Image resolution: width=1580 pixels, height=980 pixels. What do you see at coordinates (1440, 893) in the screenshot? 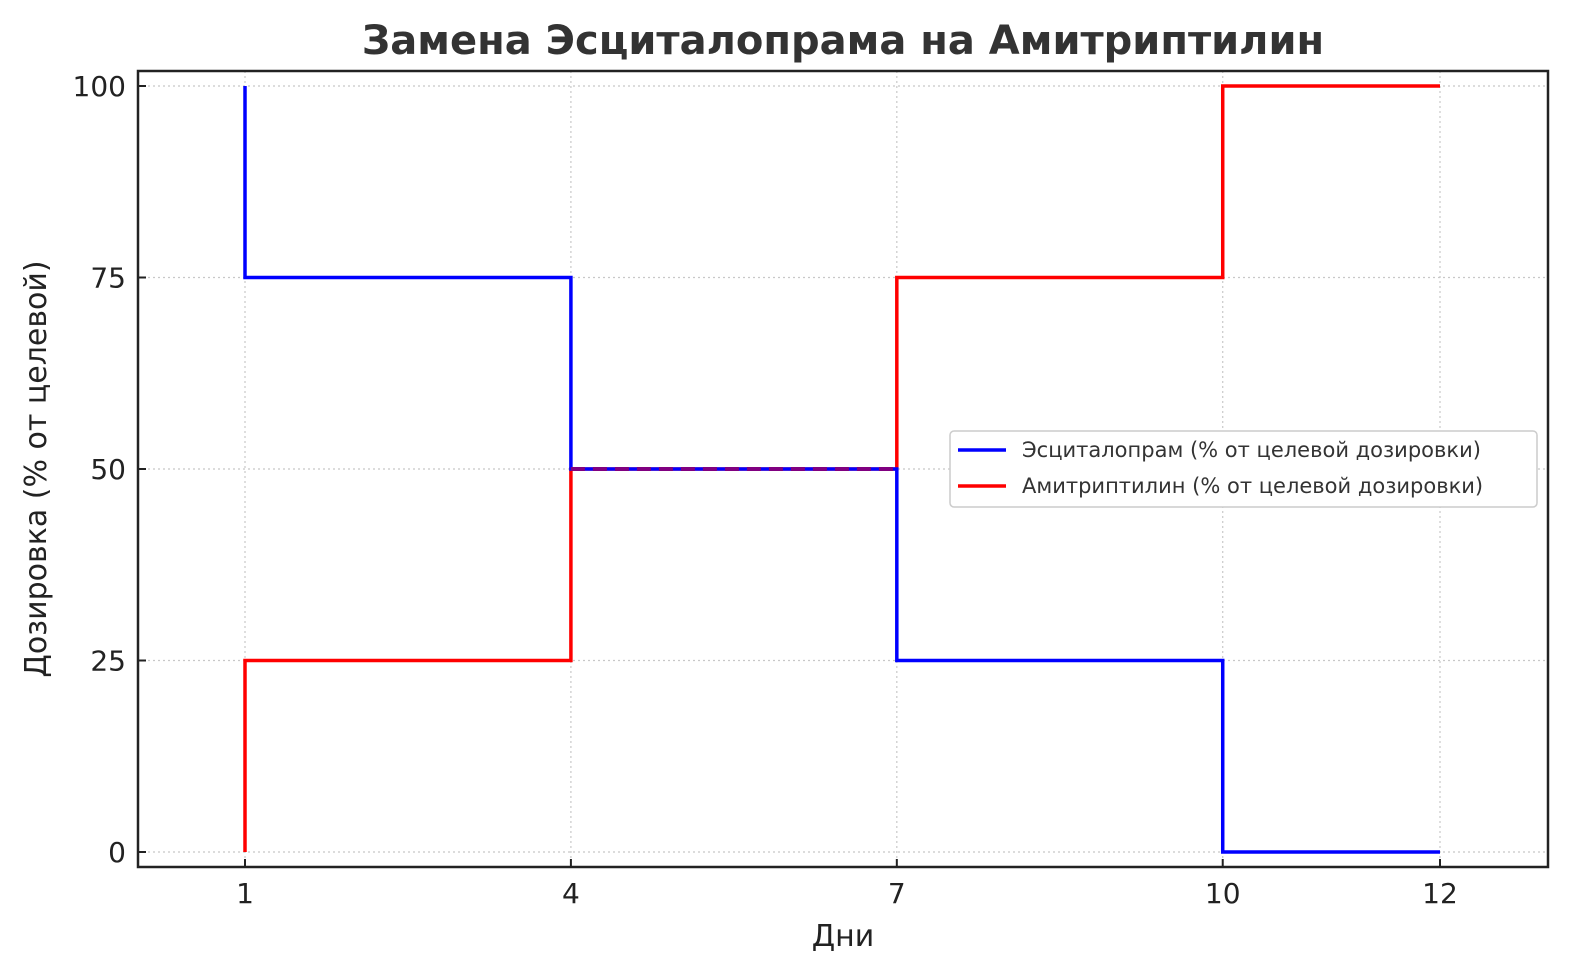
I see `x-tick-label: 12` at bounding box center [1440, 893].